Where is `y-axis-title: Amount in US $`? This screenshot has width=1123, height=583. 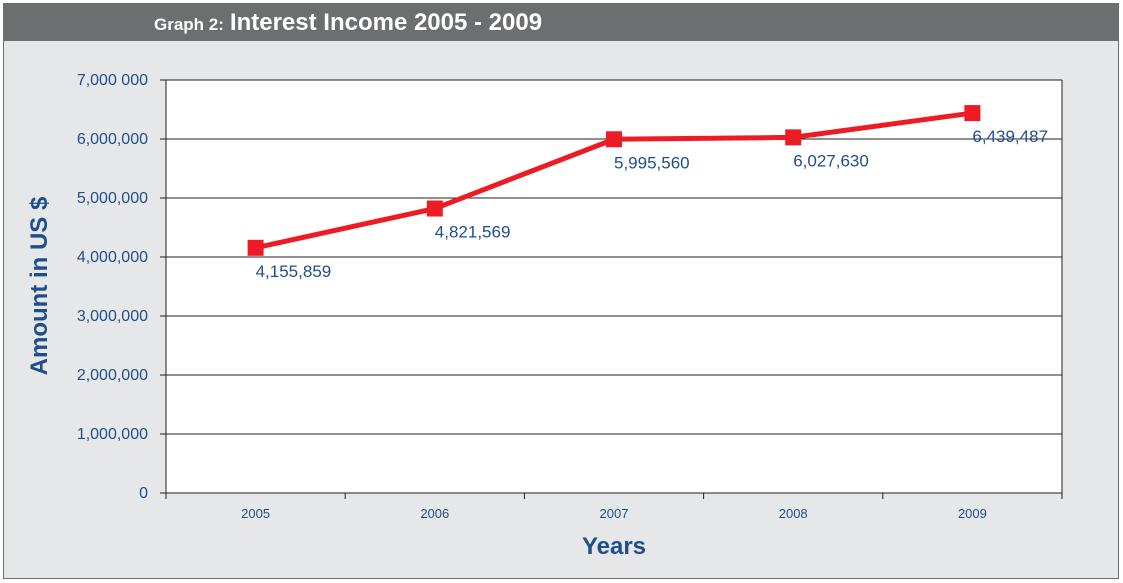 y-axis-title: Amount in US $ is located at coordinates (39, 285).